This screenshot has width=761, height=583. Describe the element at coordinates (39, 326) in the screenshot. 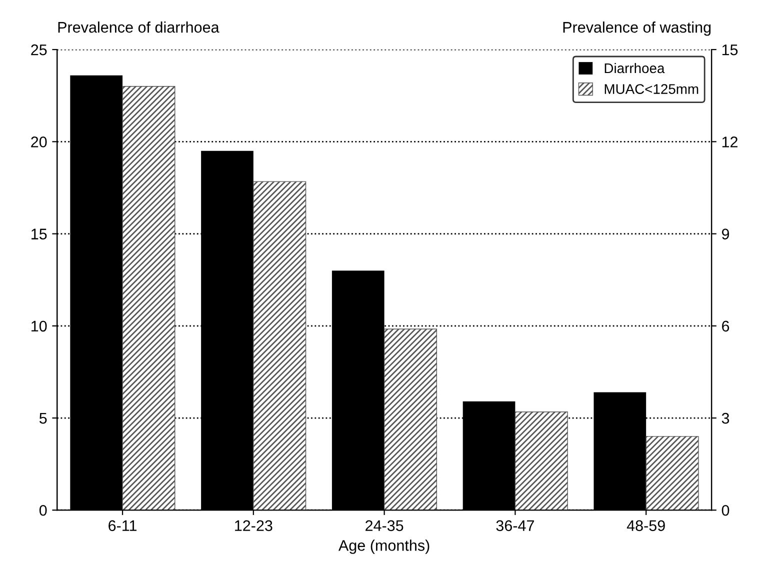

I see `y-tick-label: 10` at that location.